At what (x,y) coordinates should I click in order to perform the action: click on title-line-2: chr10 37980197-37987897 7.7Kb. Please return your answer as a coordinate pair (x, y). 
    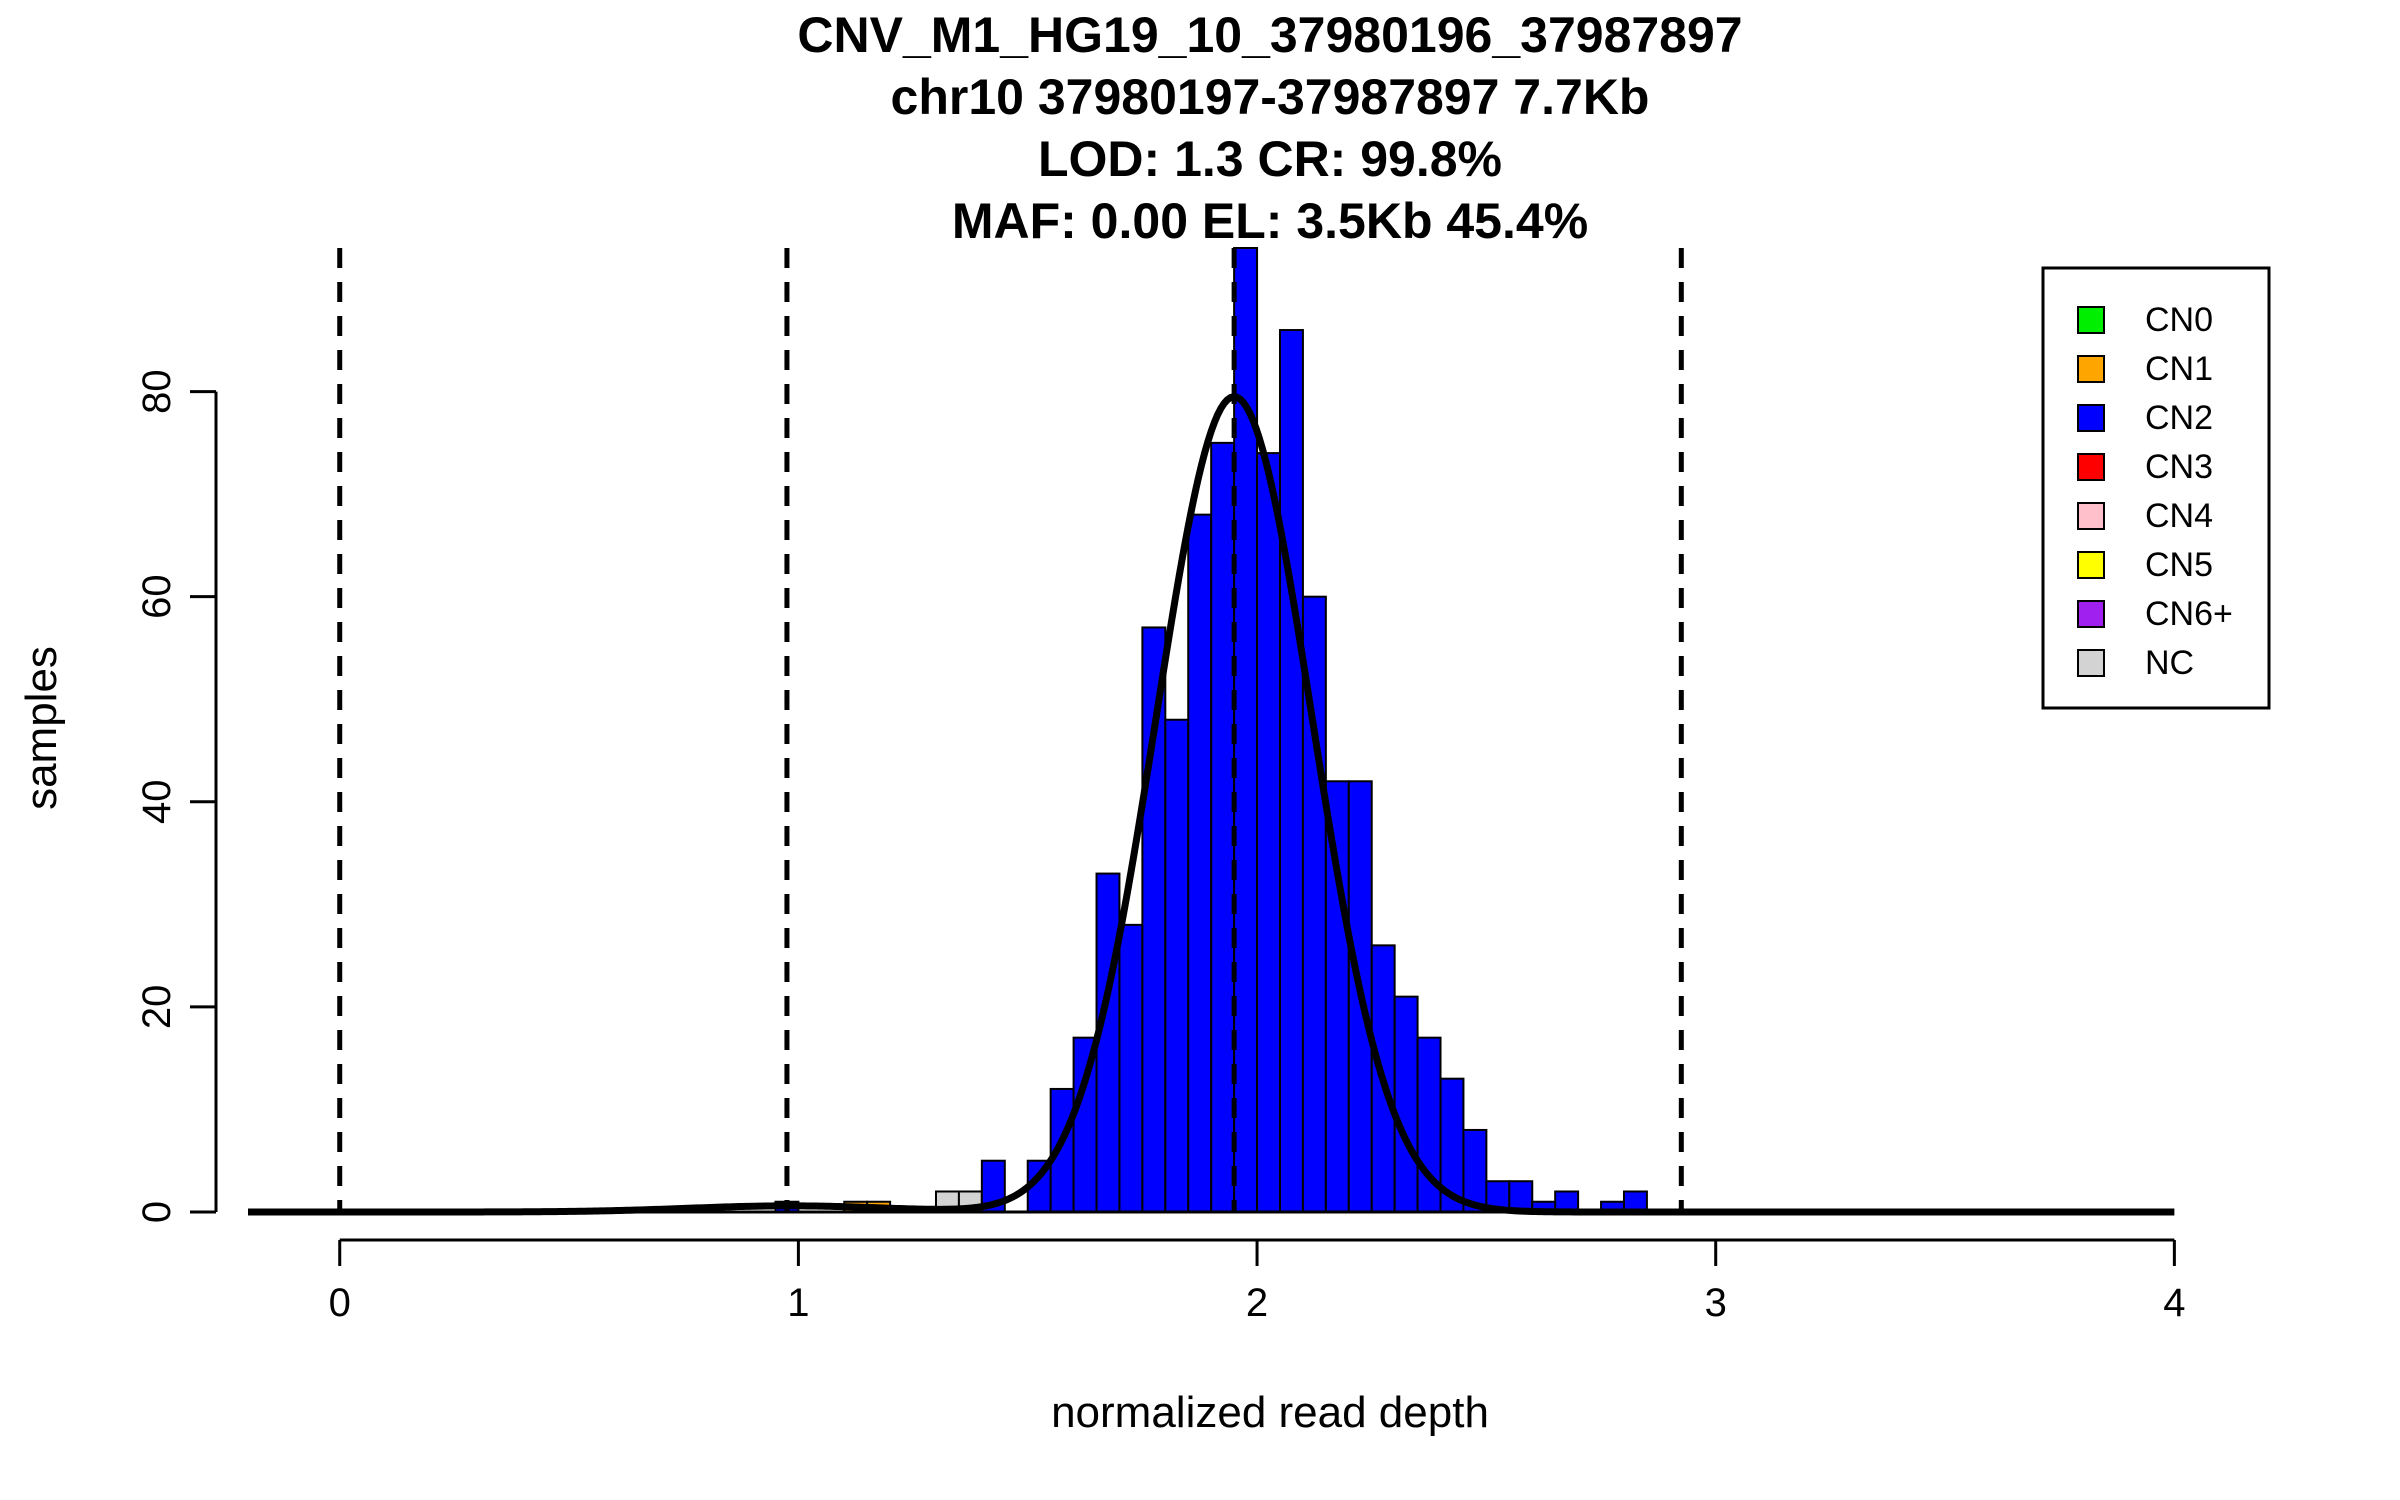
    Looking at the image, I should click on (1270, 97).